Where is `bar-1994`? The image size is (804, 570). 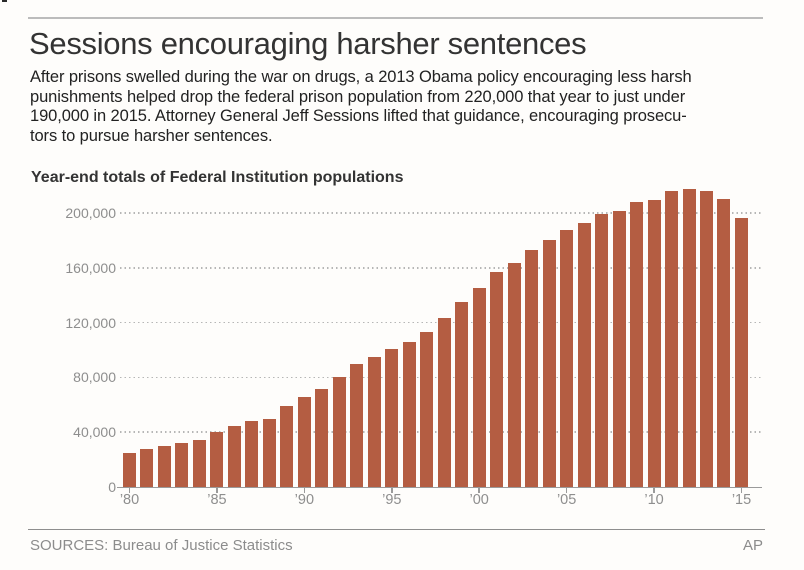 bar-1994 is located at coordinates (374, 421).